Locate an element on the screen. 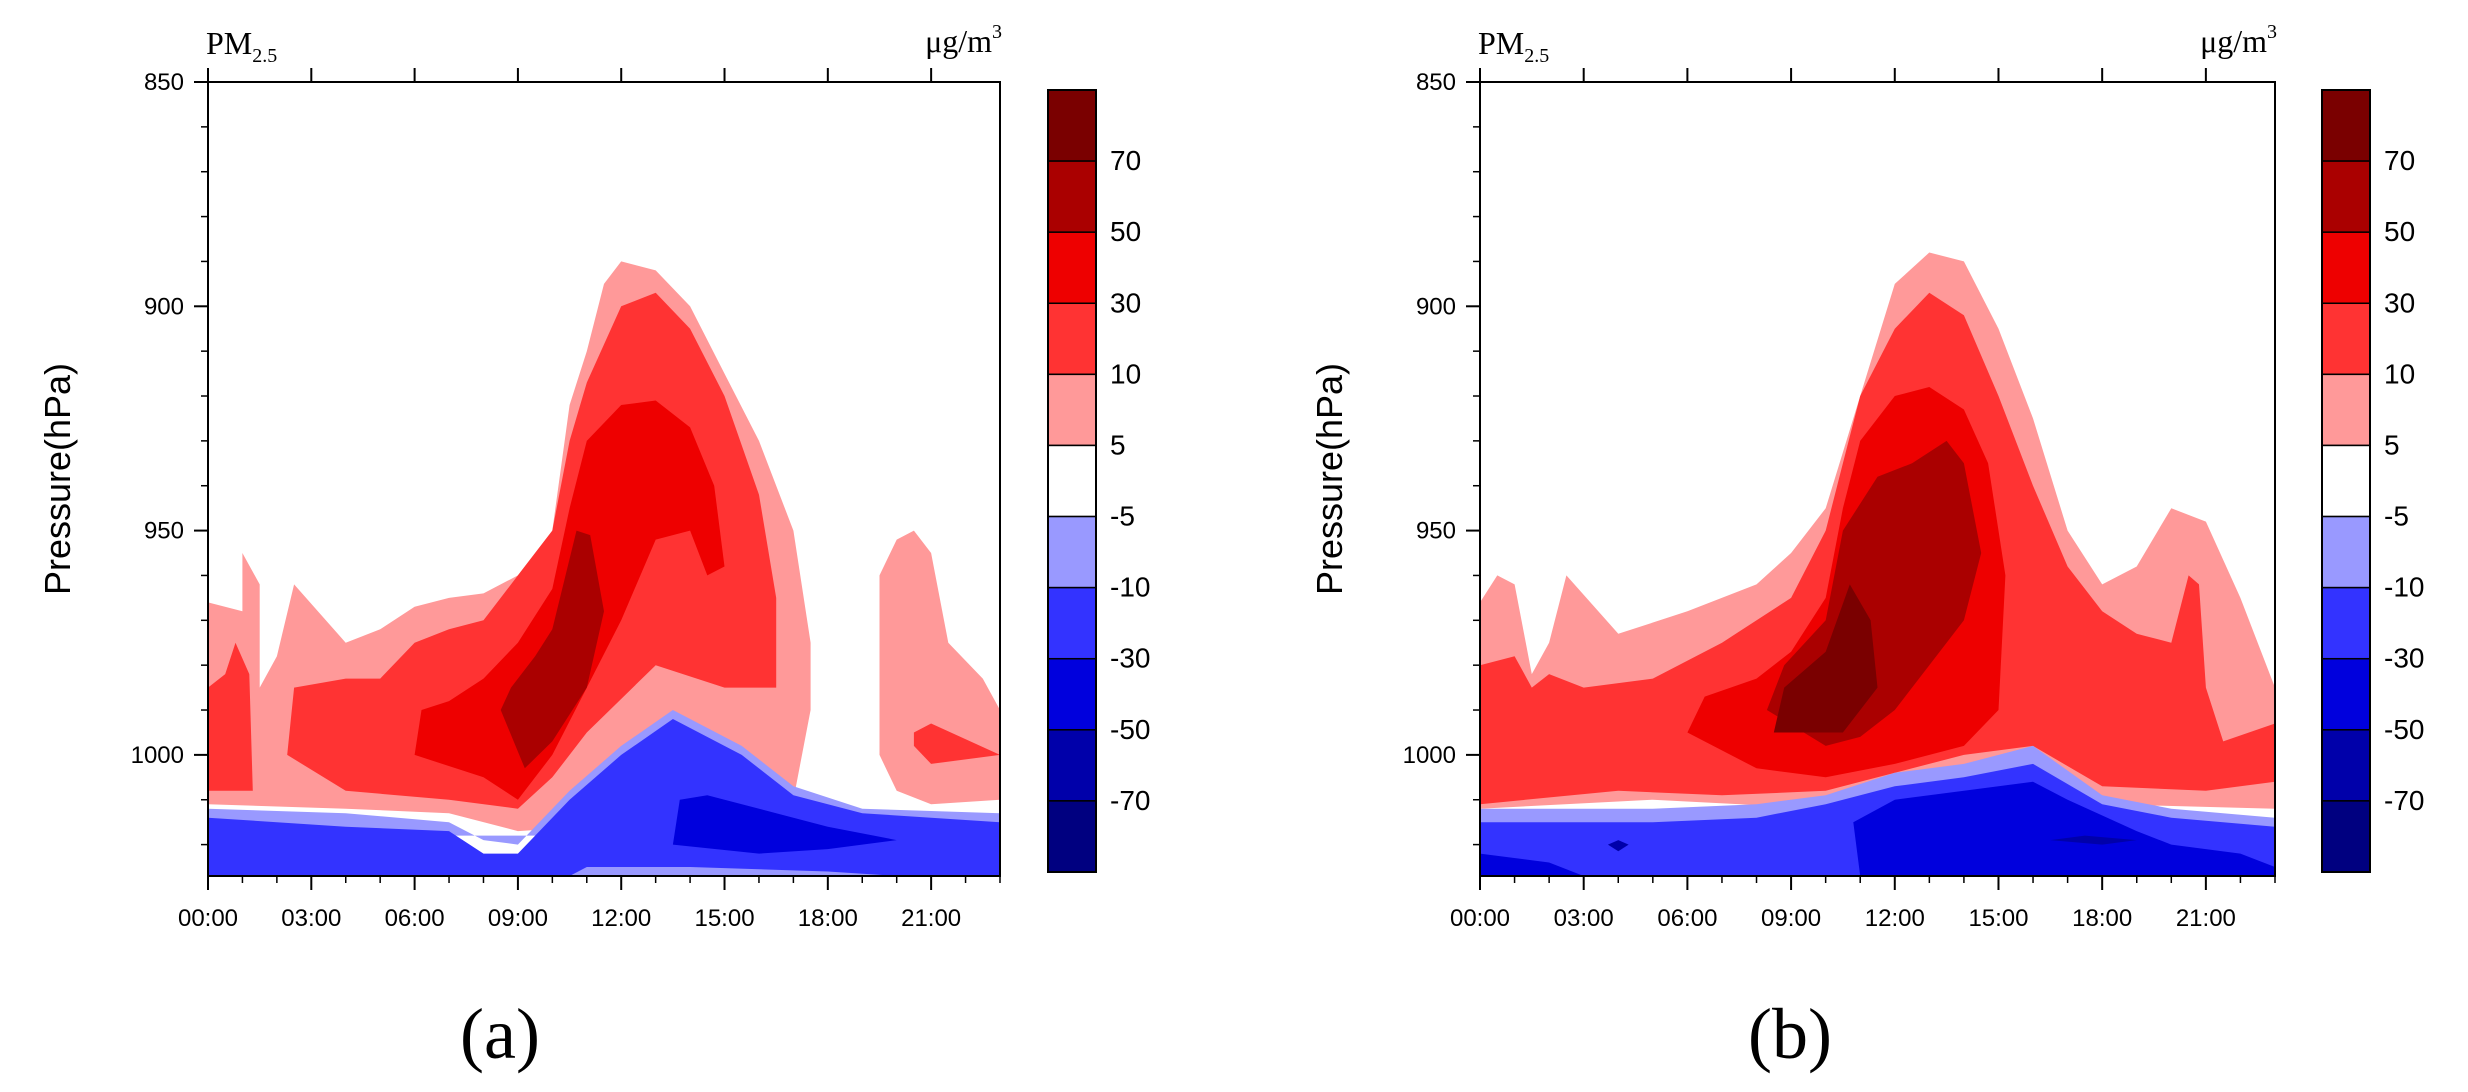 The image size is (2468, 1092). panel-label: (a) is located at coordinates (500, 1034).